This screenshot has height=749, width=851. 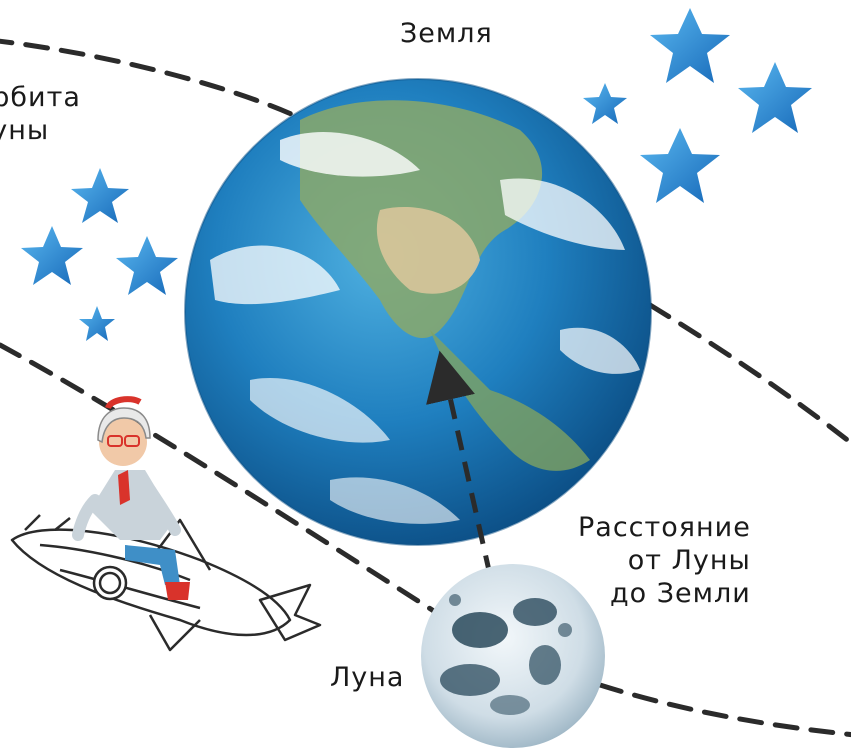 What do you see at coordinates (367, 677) in the screenshot?
I see `moon-label: Луна` at bounding box center [367, 677].